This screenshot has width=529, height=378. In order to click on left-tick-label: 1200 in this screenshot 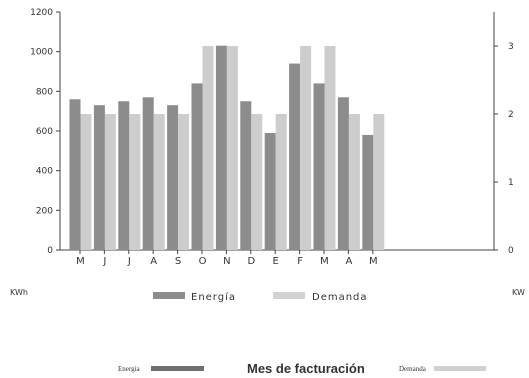, I will do `click(41, 13)`.